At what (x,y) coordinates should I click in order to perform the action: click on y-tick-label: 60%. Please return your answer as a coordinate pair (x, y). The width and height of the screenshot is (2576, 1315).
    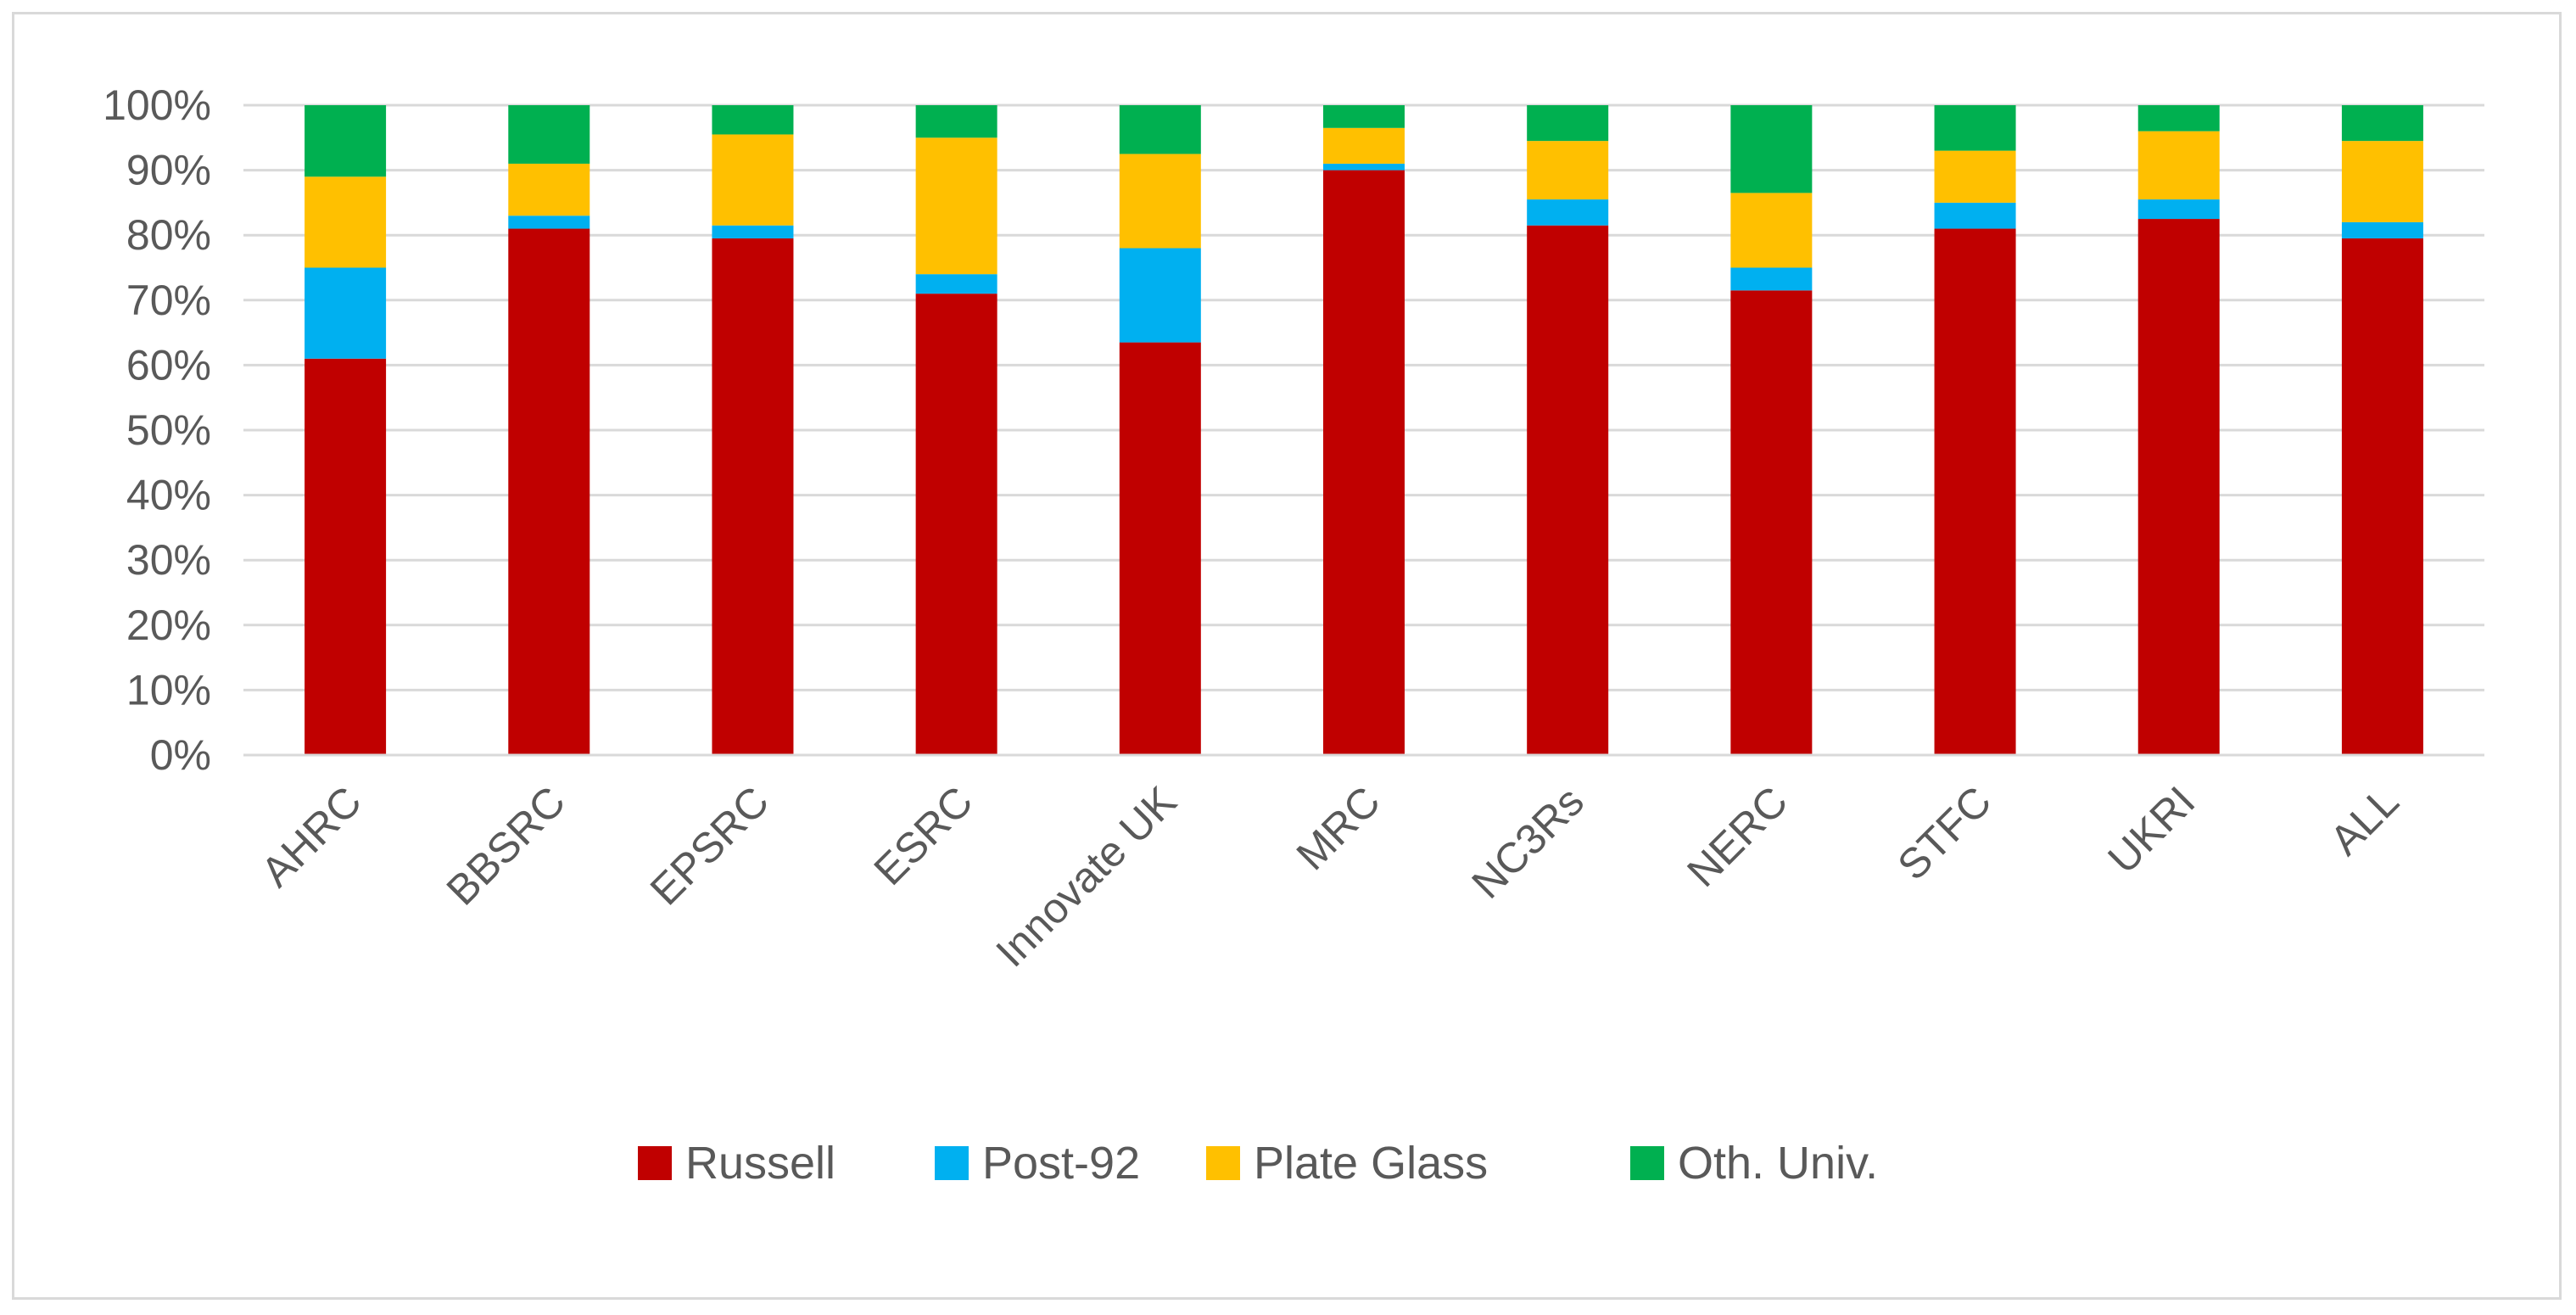
    Looking at the image, I should click on (168, 365).